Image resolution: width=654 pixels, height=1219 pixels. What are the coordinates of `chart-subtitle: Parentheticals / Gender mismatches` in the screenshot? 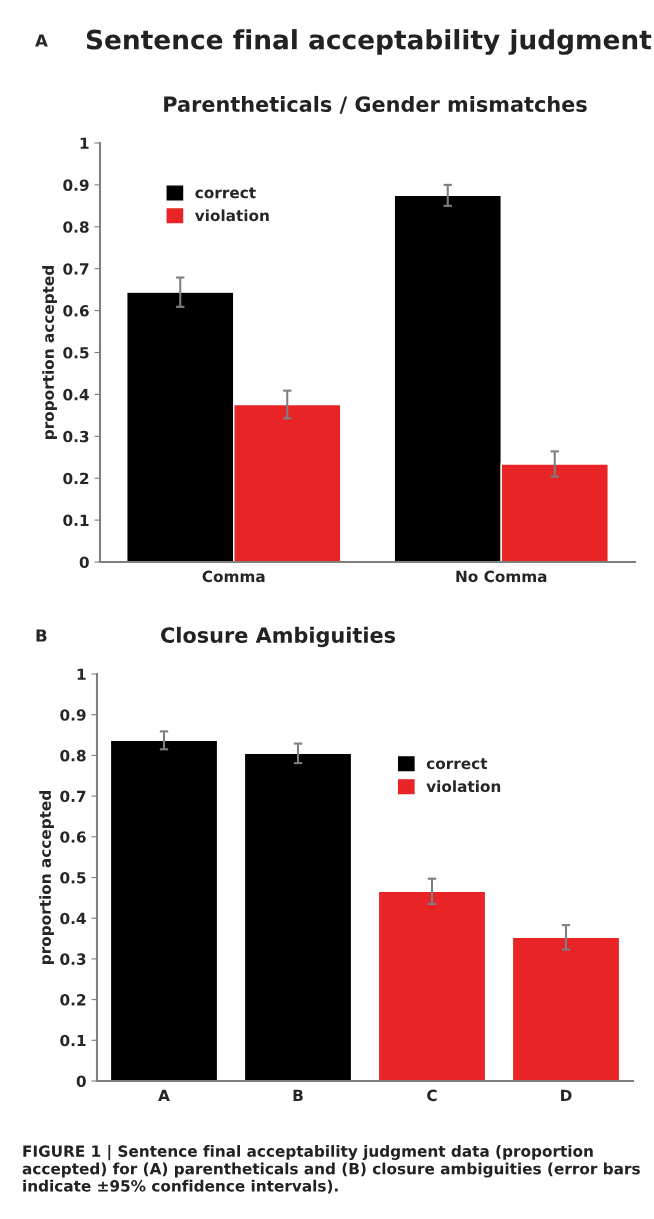 It's located at (375, 104).